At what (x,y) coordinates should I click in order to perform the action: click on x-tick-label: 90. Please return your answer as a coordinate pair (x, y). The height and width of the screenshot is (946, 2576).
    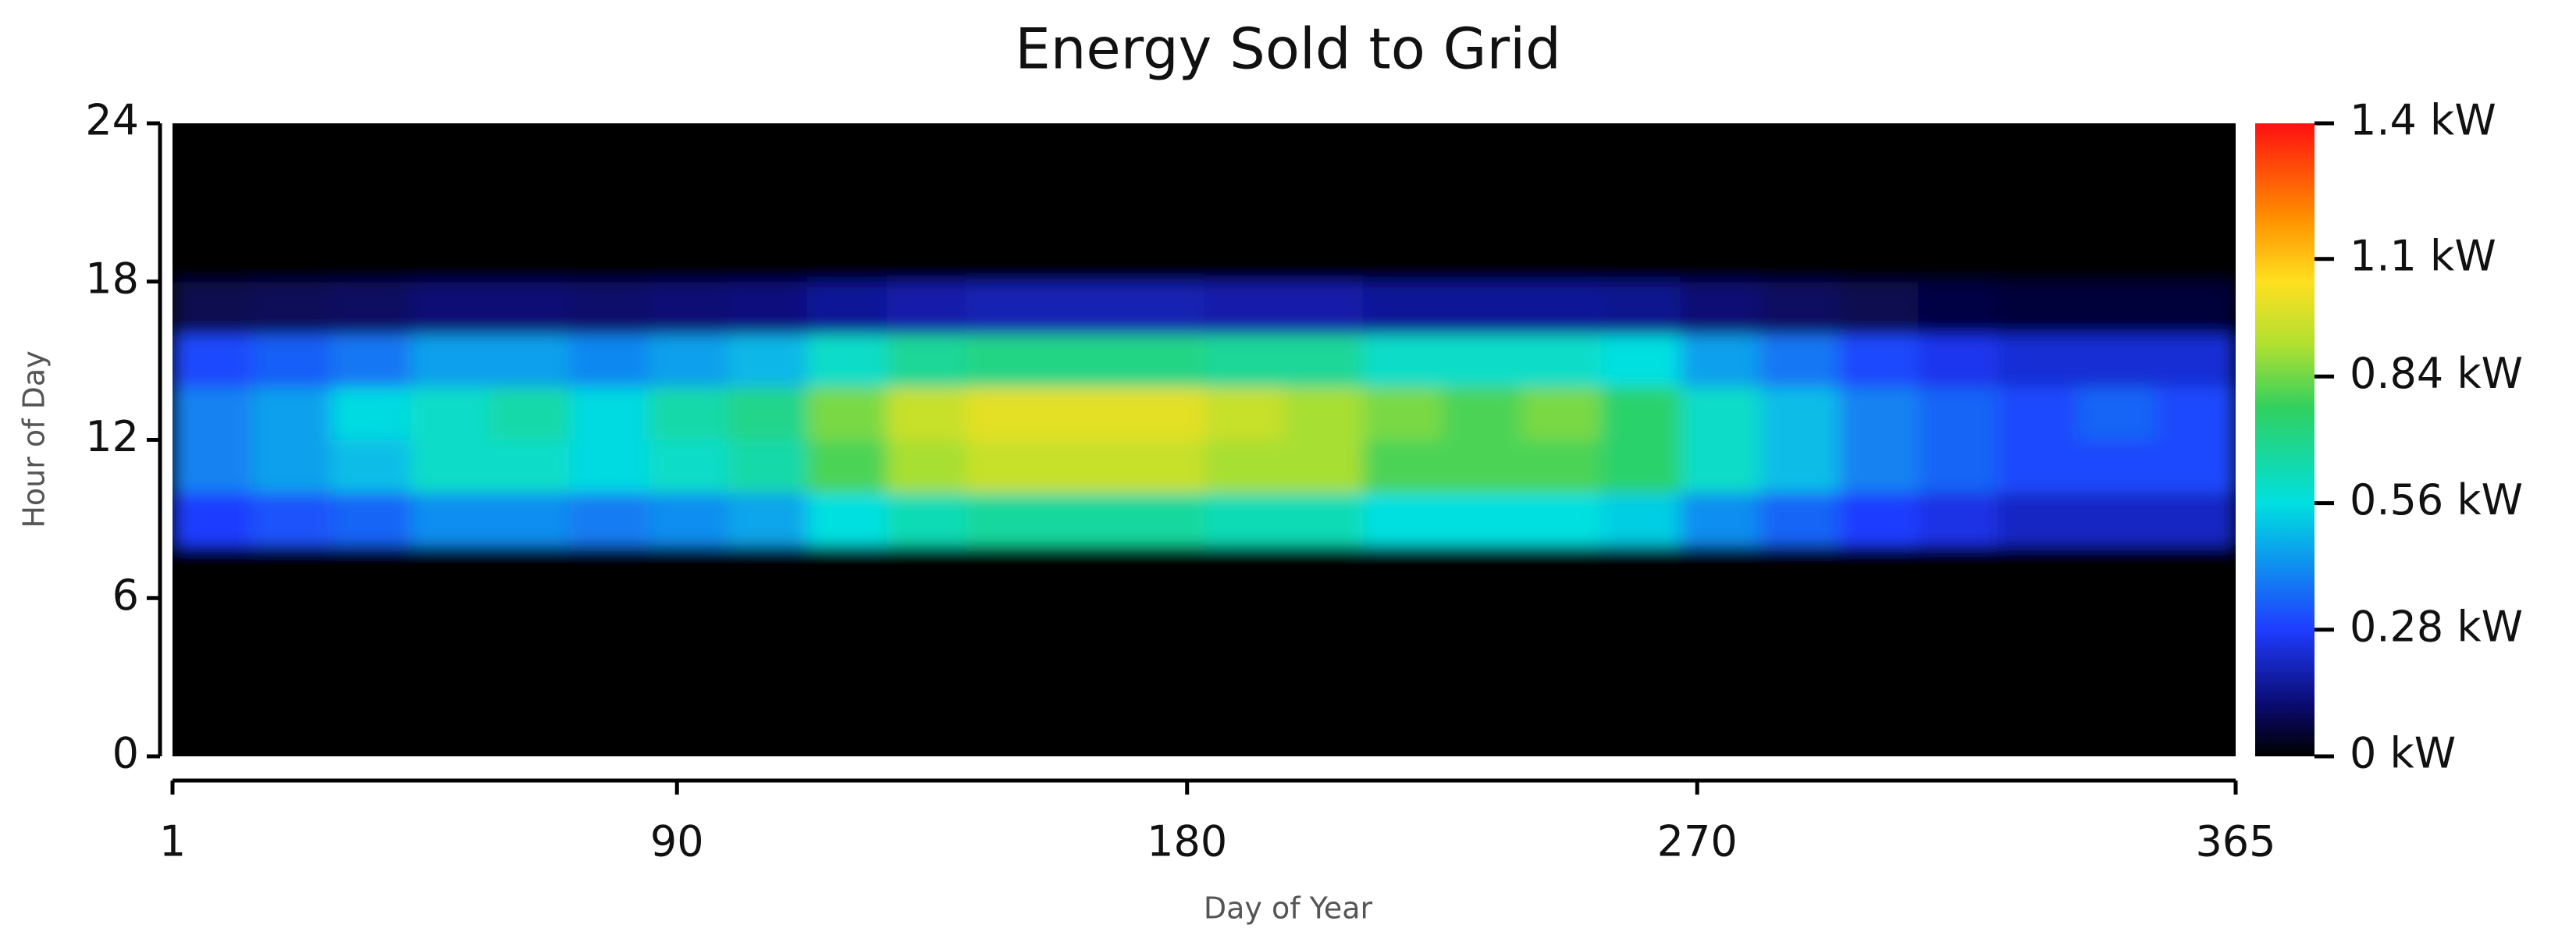
    Looking at the image, I should click on (677, 841).